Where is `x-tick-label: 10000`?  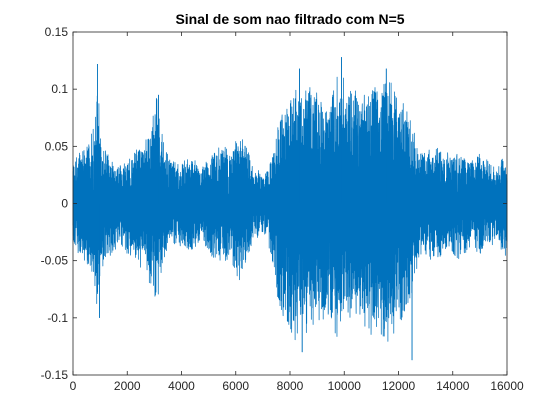
x-tick-label: 10000 is located at coordinates (345, 386).